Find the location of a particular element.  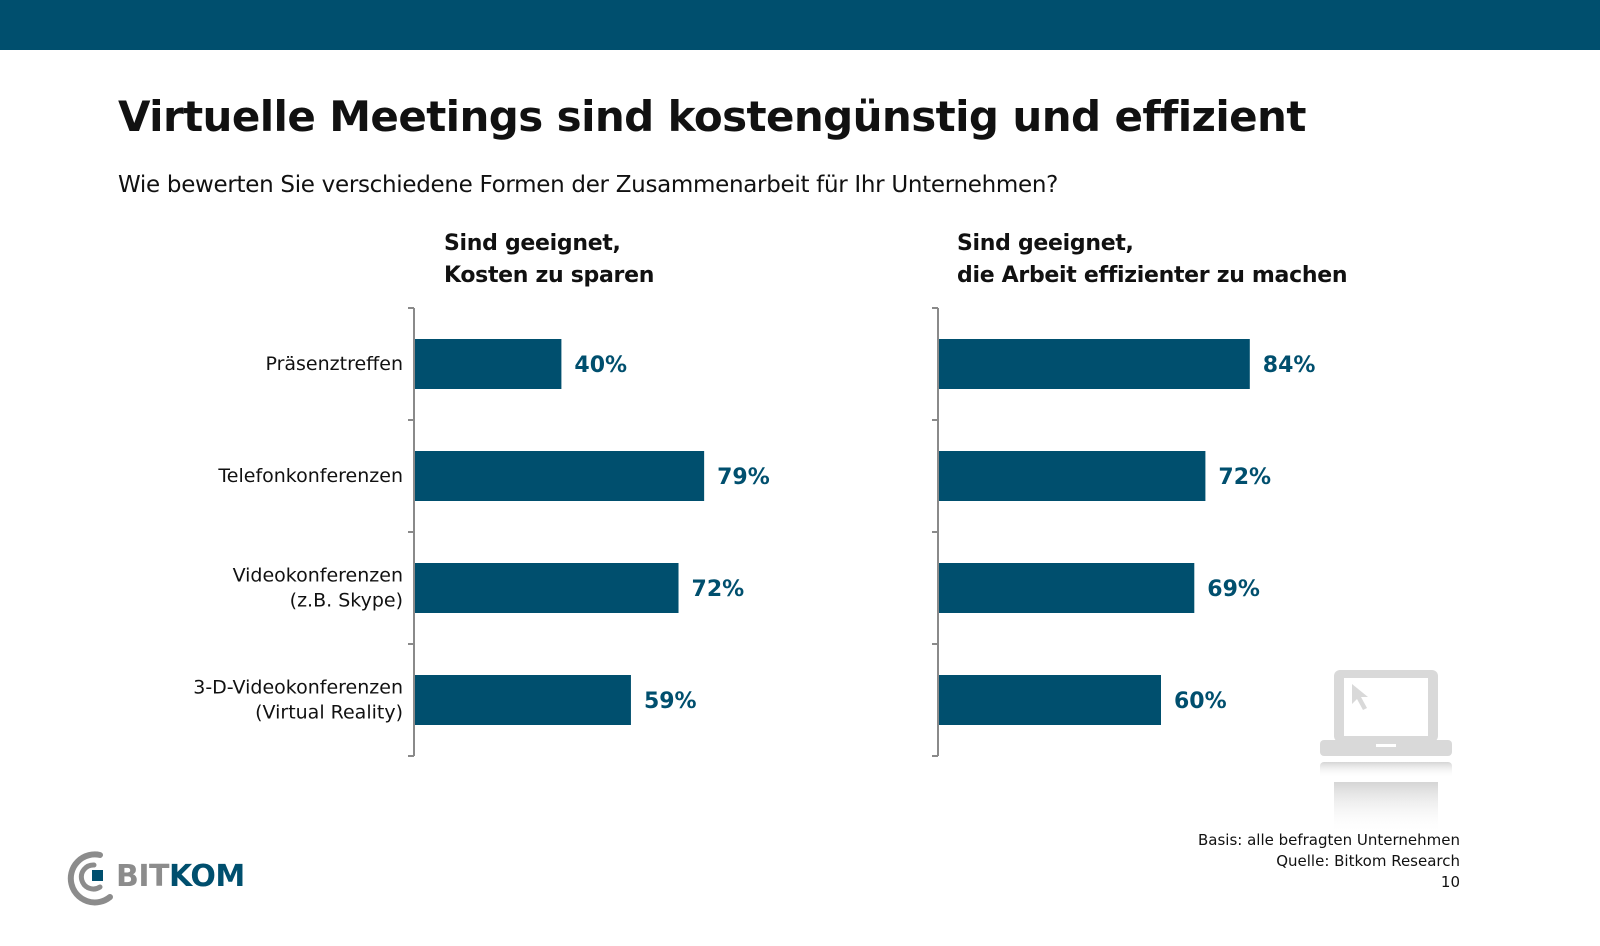

value-label-efficiency-0: 84% is located at coordinates (1289, 365).